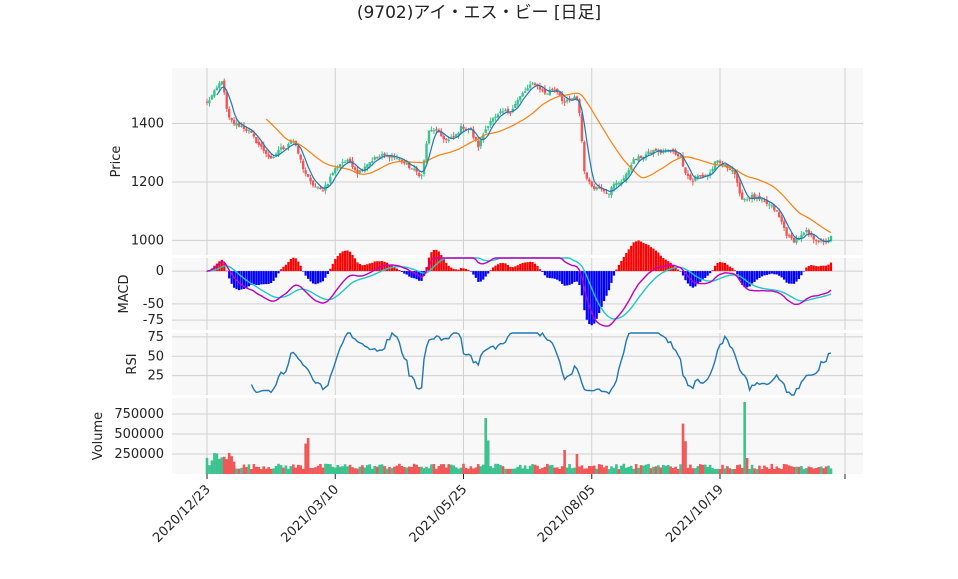 Image resolution: width=958 pixels, height=579 pixels. What do you see at coordinates (695, 514) in the screenshot?
I see `x-tick-label: 2021/10/19` at bounding box center [695, 514].